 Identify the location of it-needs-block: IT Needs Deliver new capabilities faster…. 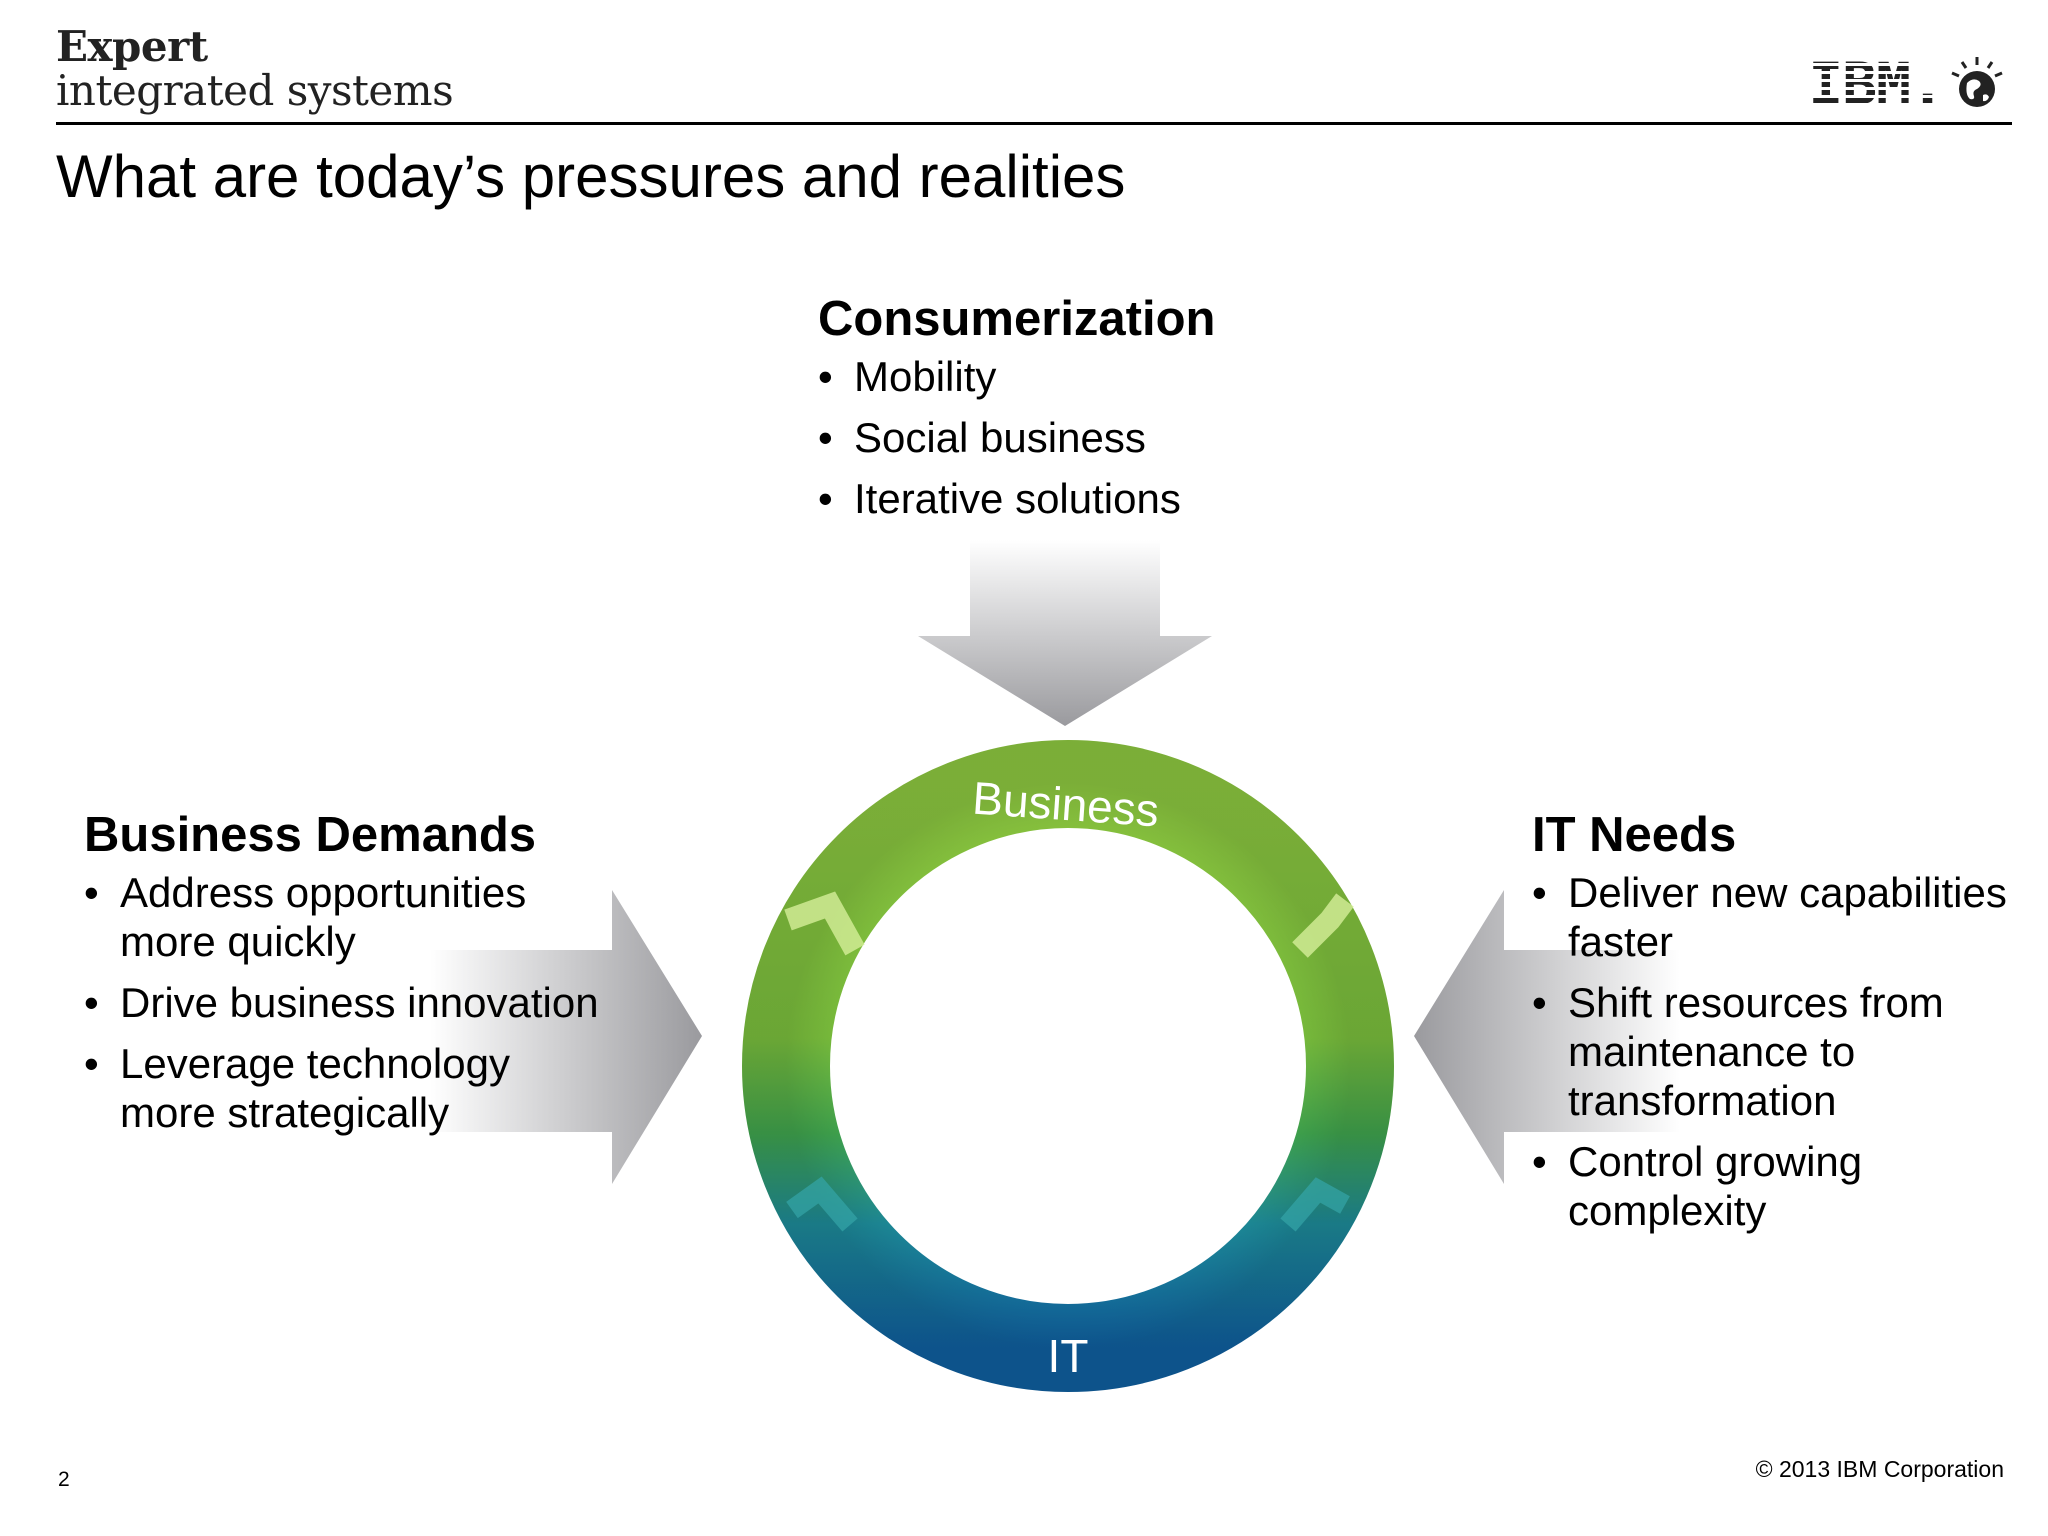
(1772, 1026).